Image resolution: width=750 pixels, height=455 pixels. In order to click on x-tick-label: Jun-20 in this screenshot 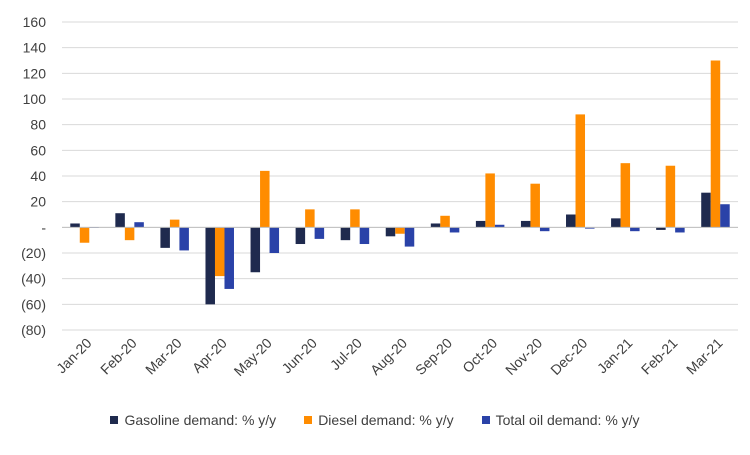, I will do `click(299, 356)`.